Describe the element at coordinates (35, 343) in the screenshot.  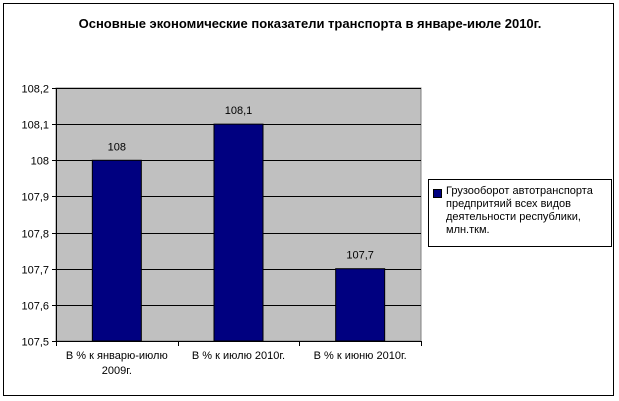
I see `y-tick-label: 107,5` at that location.